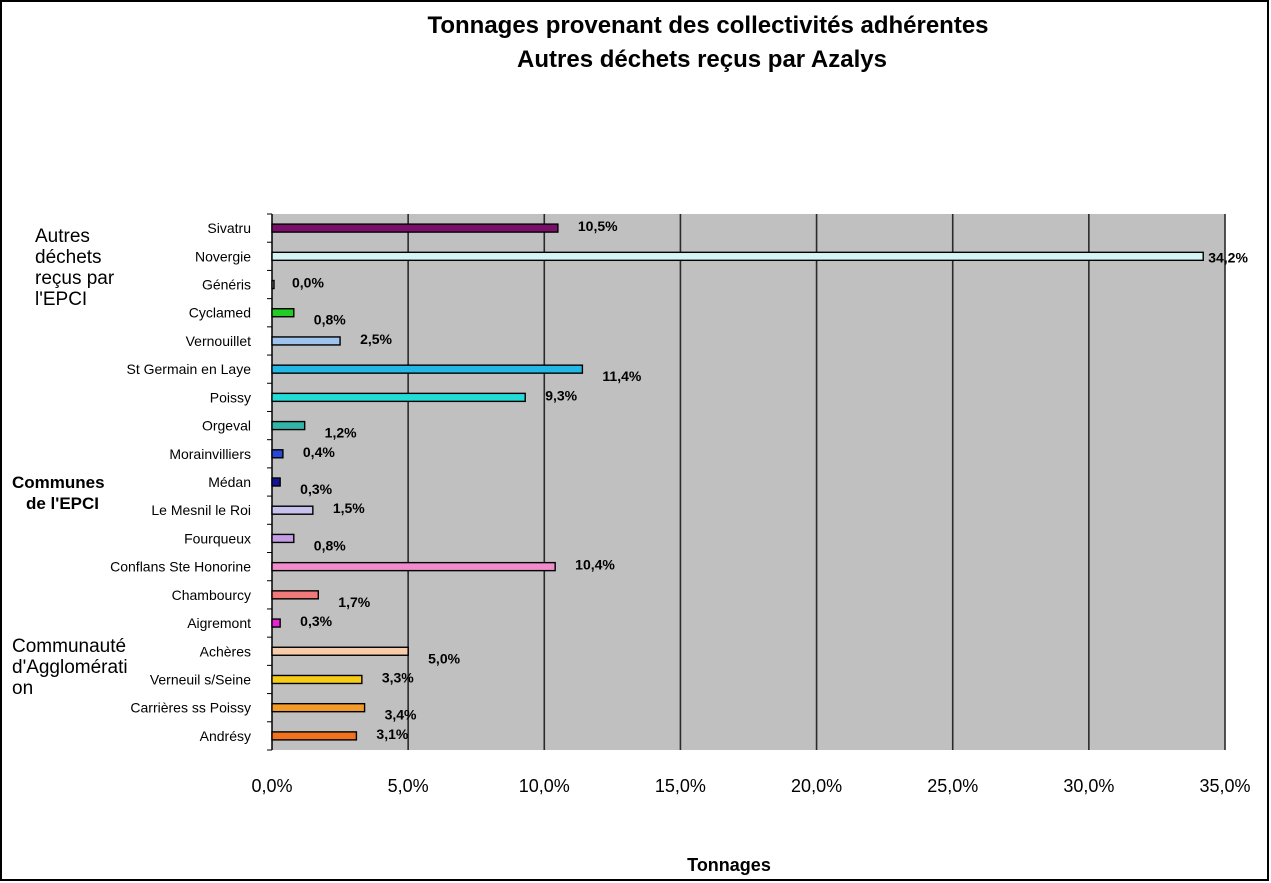  What do you see at coordinates (190, 708) in the screenshot?
I see `category-label: Carrières ss Poissy` at bounding box center [190, 708].